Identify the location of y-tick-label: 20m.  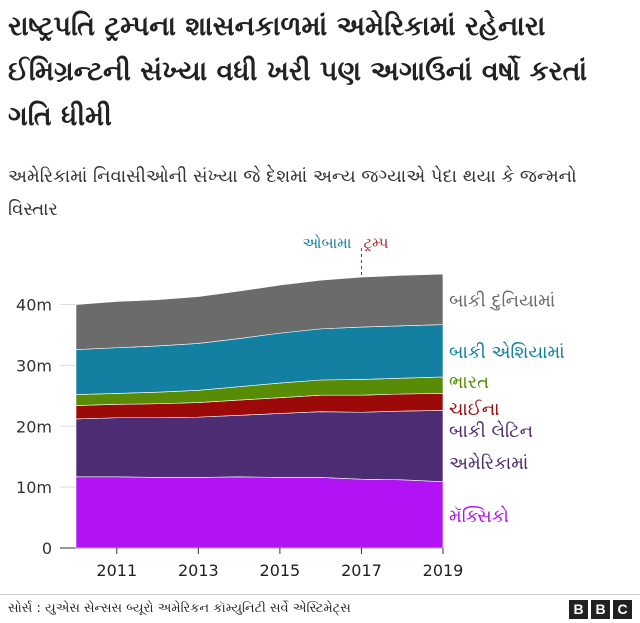
(34, 426).